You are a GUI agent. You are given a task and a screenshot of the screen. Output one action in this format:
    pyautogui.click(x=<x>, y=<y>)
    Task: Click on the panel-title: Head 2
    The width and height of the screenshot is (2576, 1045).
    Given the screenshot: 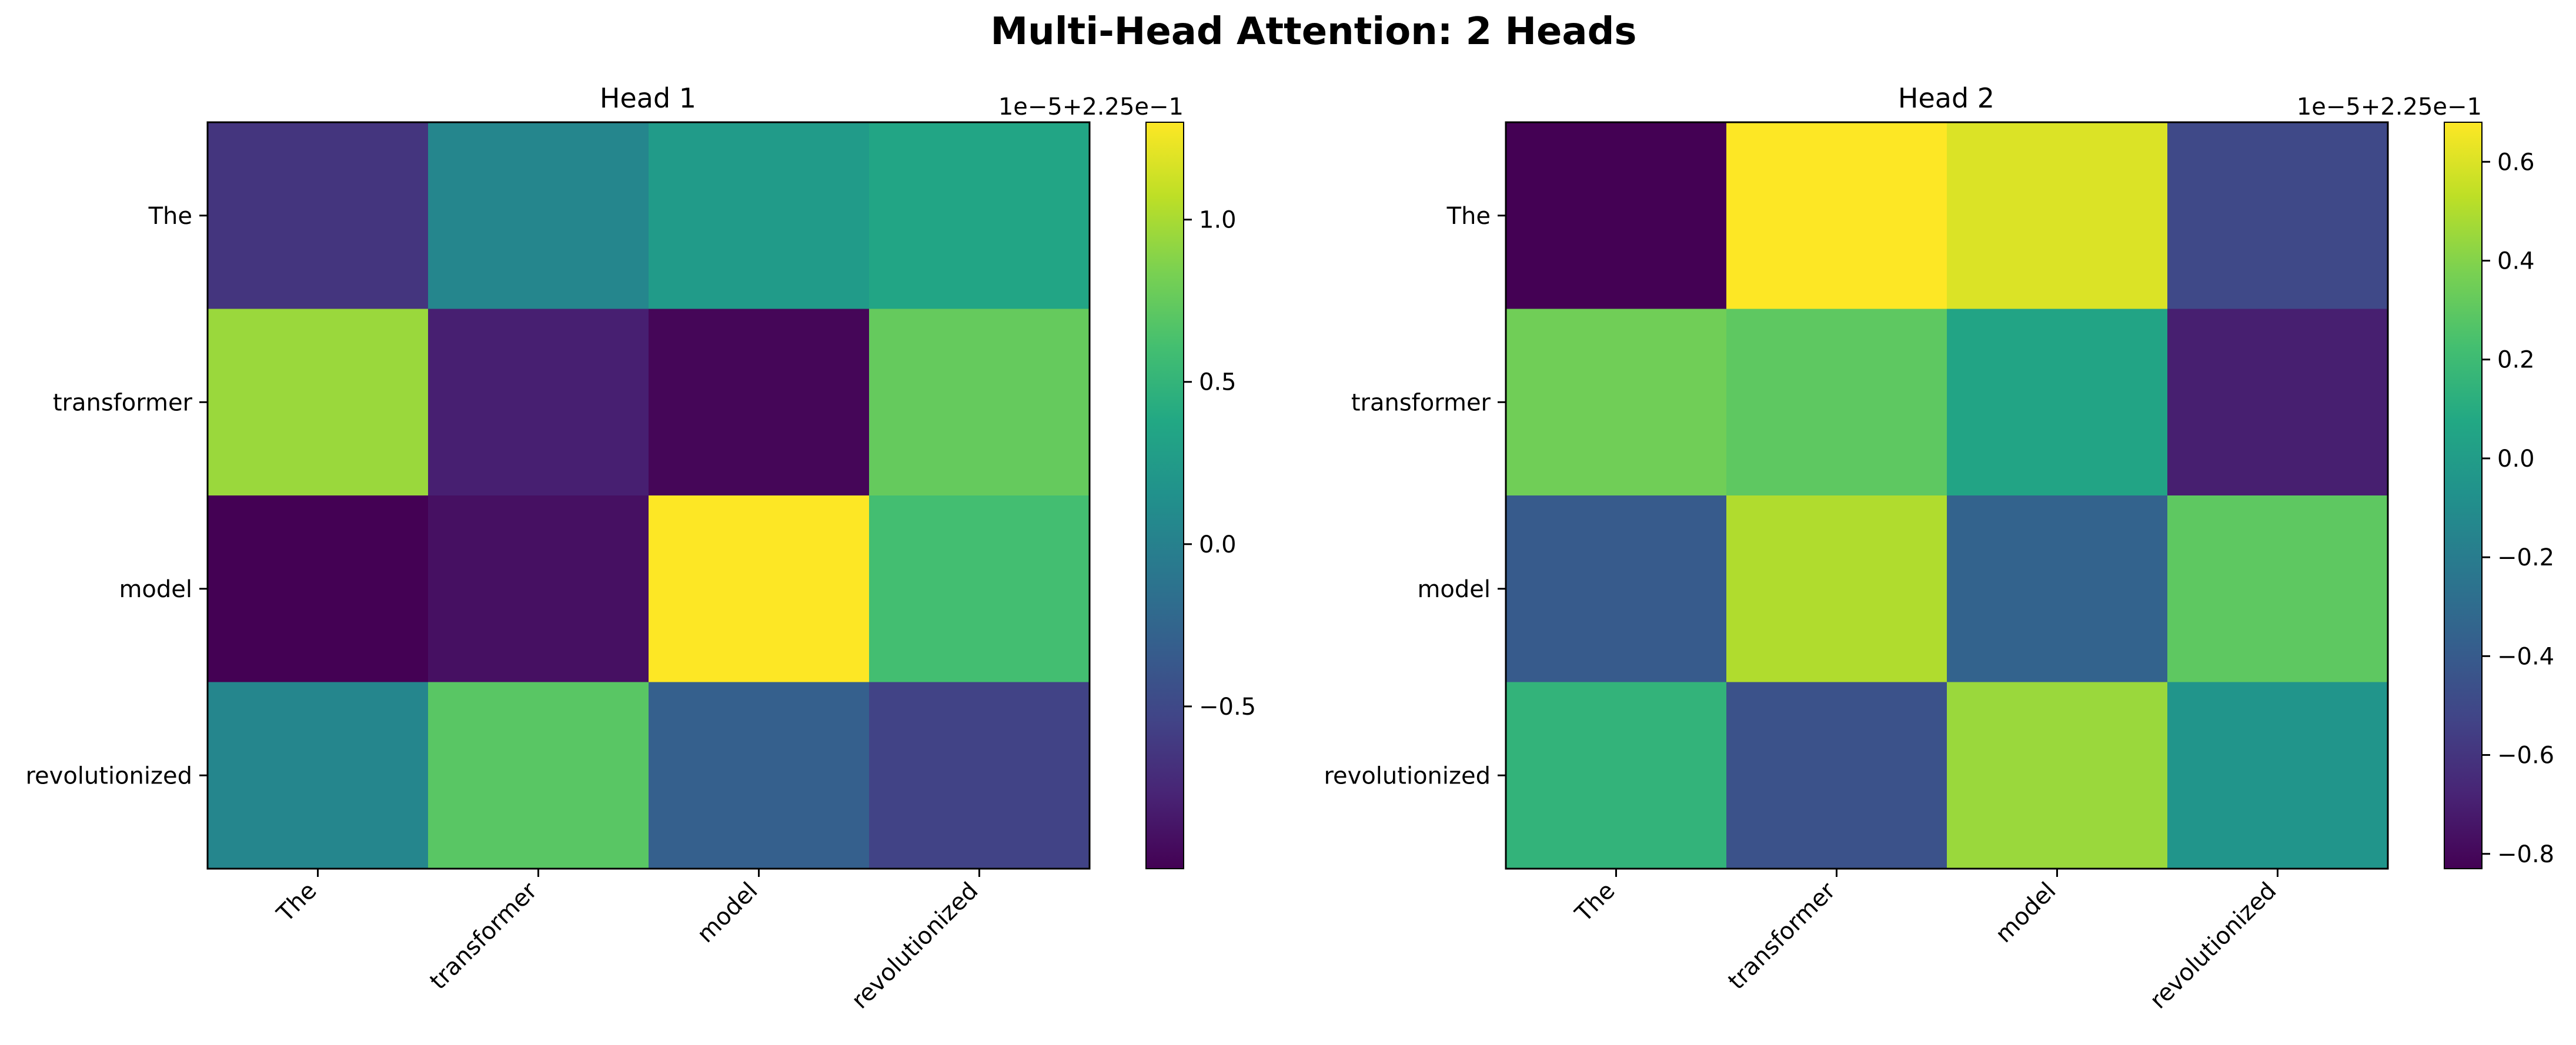 What is the action you would take?
    pyautogui.click(x=1946, y=98)
    